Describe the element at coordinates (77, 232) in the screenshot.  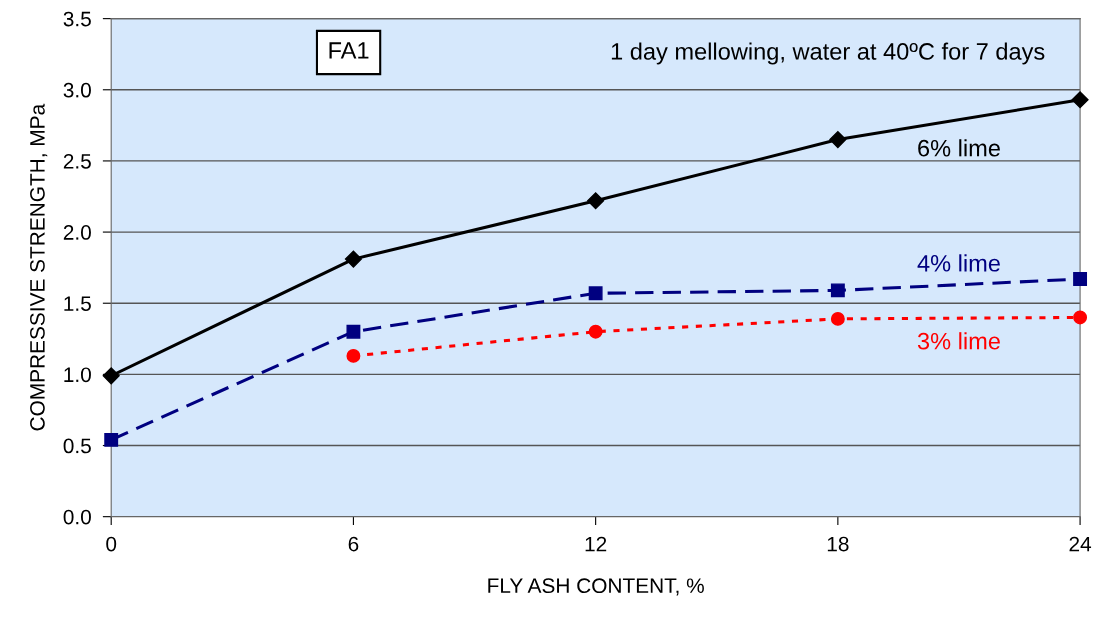
I see `y-tick-label: 2.0` at that location.